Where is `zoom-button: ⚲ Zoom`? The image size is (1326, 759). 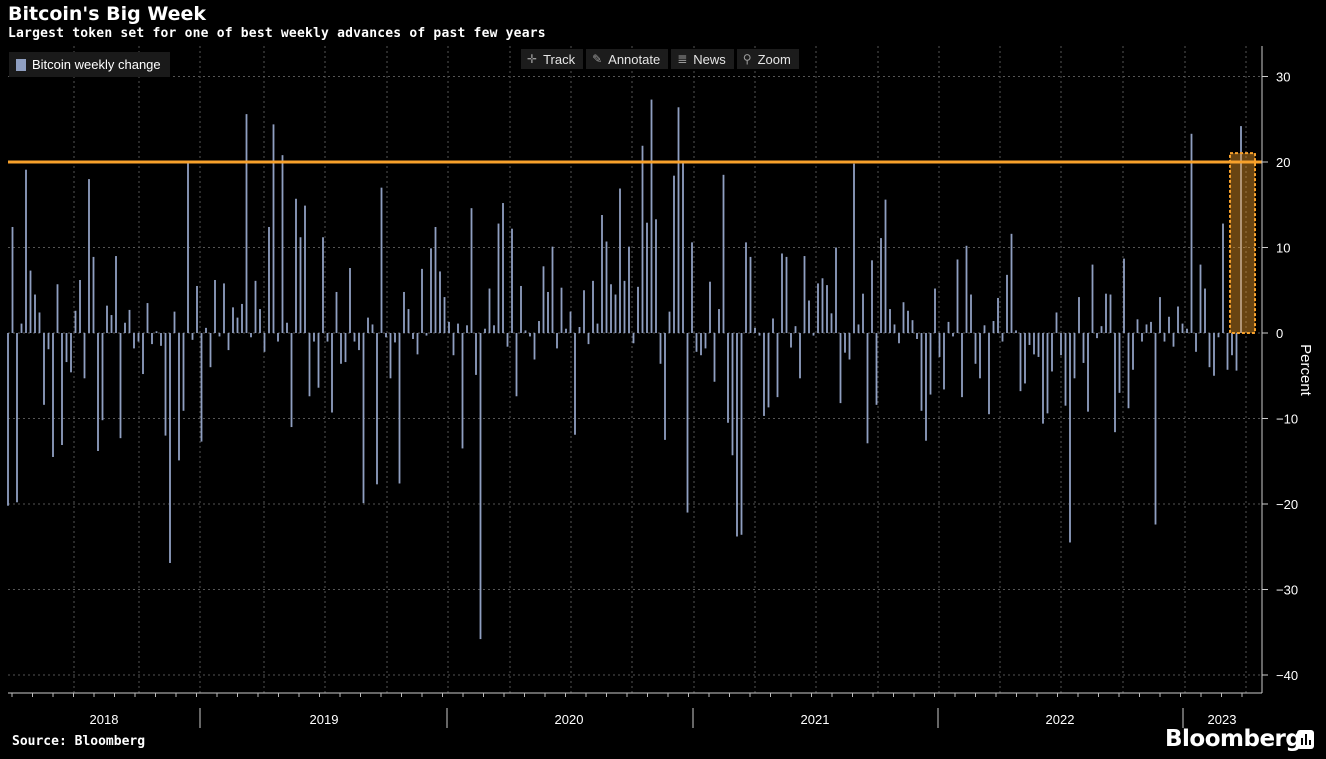 zoom-button: ⚲ Zoom is located at coordinates (767, 59).